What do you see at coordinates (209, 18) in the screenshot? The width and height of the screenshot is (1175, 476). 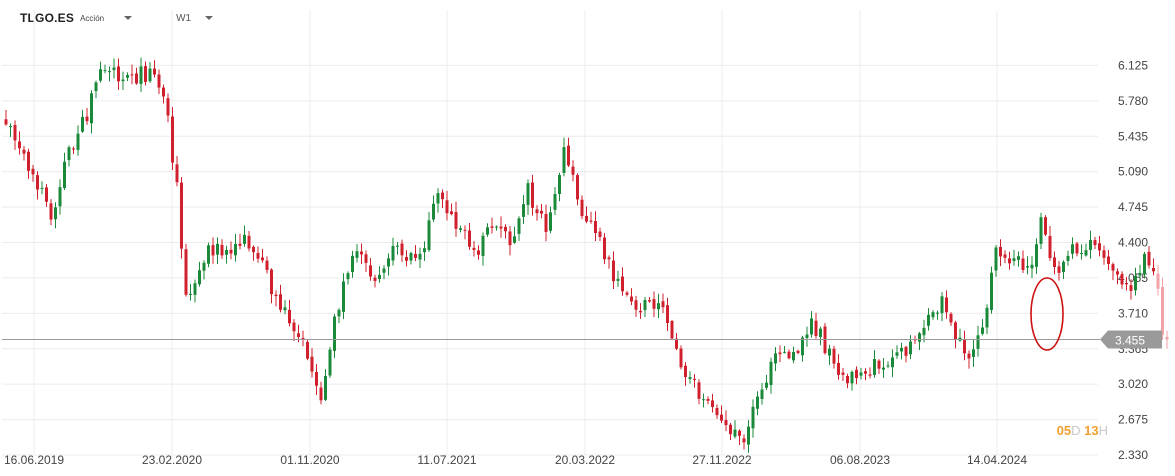 I see `timeframe-dropdown-icon` at bounding box center [209, 18].